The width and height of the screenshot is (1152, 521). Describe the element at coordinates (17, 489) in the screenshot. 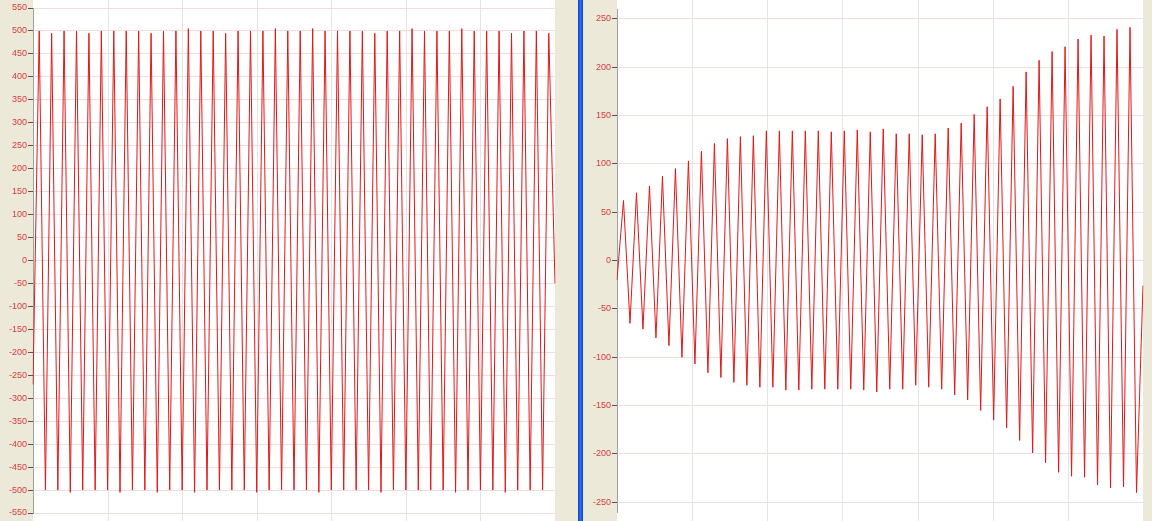

I see `y-tick-label: -500` at that location.